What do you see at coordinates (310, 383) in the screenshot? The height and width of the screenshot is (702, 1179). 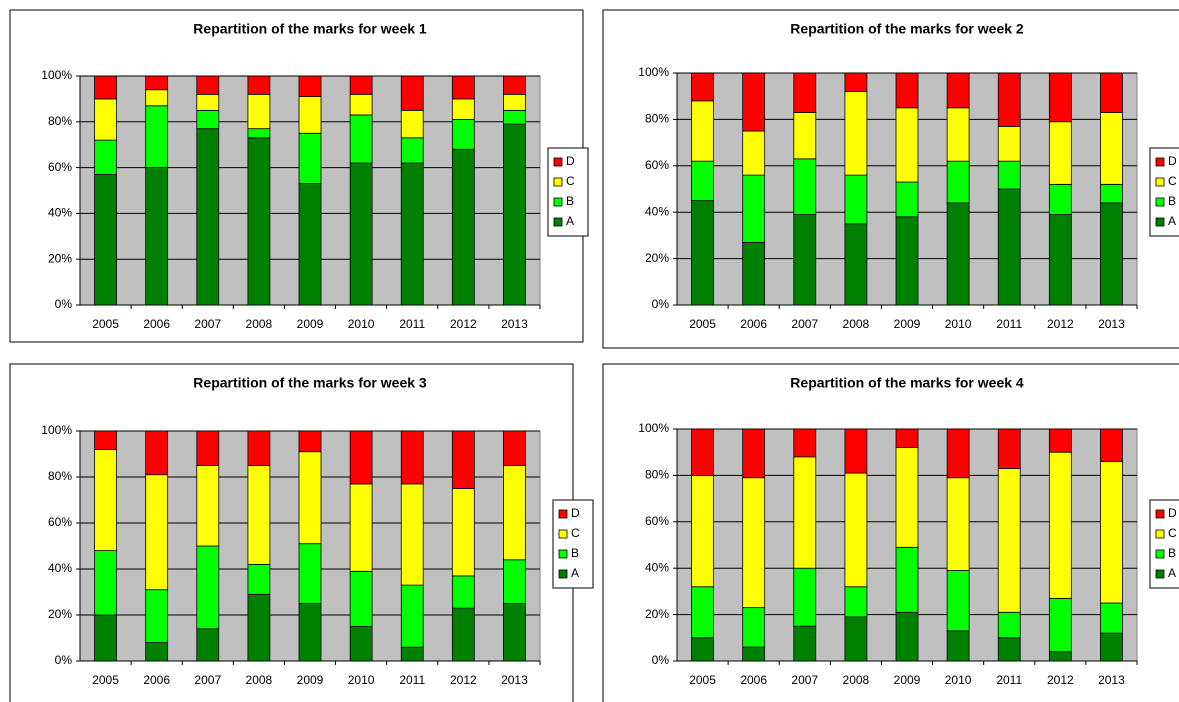 I see `chart-title: Repartition of the marks for week 3` at bounding box center [310, 383].